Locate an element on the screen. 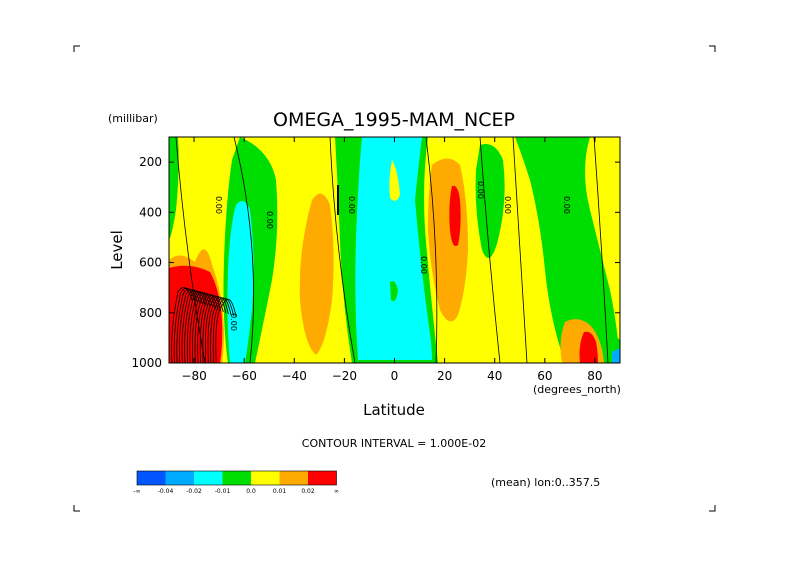 The width and height of the screenshot is (789, 562). x-tick-label: 40 is located at coordinates (494, 376).